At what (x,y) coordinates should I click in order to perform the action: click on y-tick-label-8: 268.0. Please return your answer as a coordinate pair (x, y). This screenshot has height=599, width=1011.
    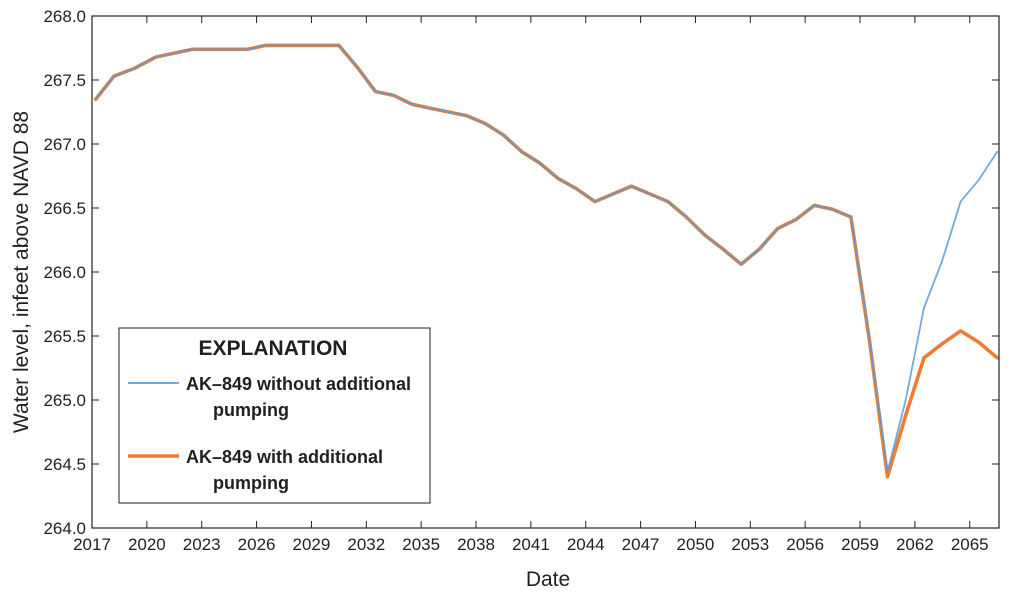
    Looking at the image, I should click on (64, 16).